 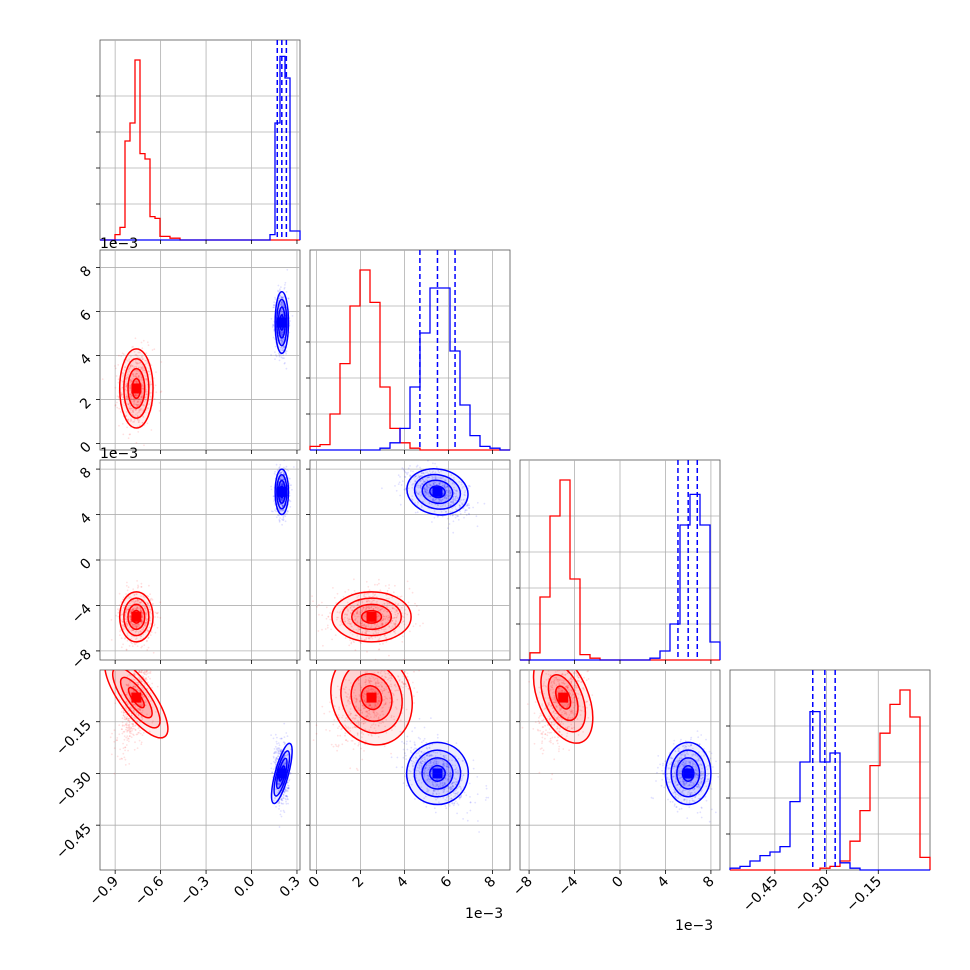 What do you see at coordinates (409, 350) in the screenshot?
I see `histogram-p2` at bounding box center [409, 350].